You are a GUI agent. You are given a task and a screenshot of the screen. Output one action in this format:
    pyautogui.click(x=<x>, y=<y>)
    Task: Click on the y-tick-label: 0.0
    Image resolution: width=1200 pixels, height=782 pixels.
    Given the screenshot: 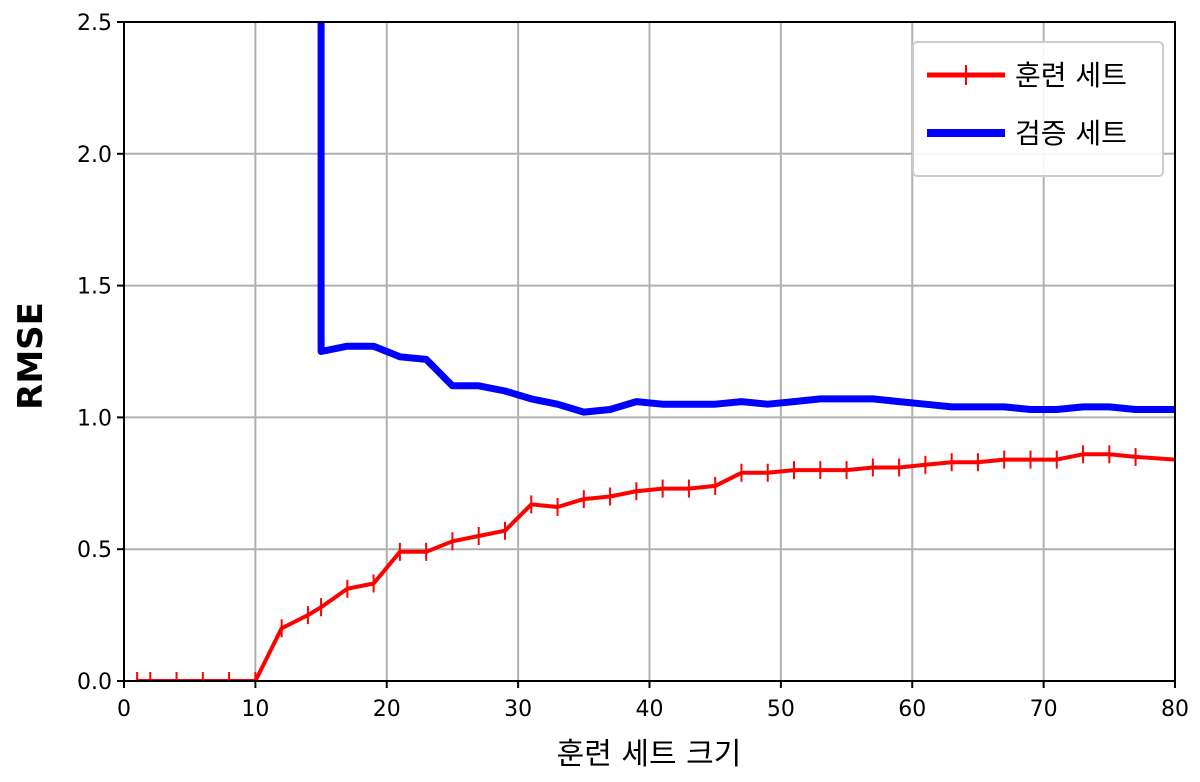 What is the action you would take?
    pyautogui.click(x=94, y=682)
    